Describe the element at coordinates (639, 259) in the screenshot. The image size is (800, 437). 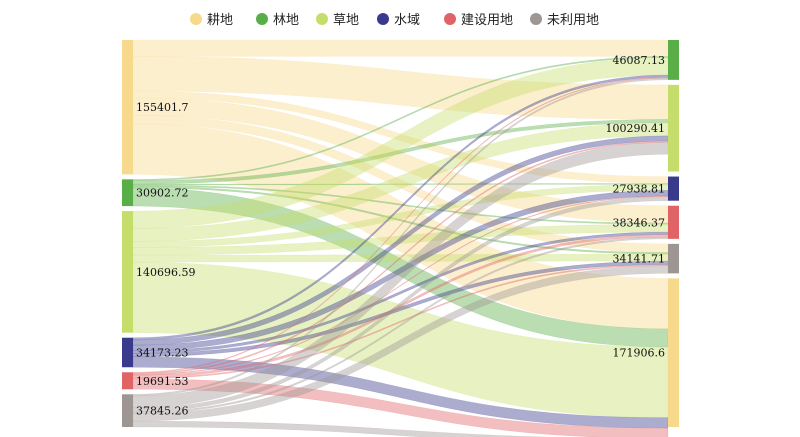
I see `target-node-label-4: 34141.71` at that location.